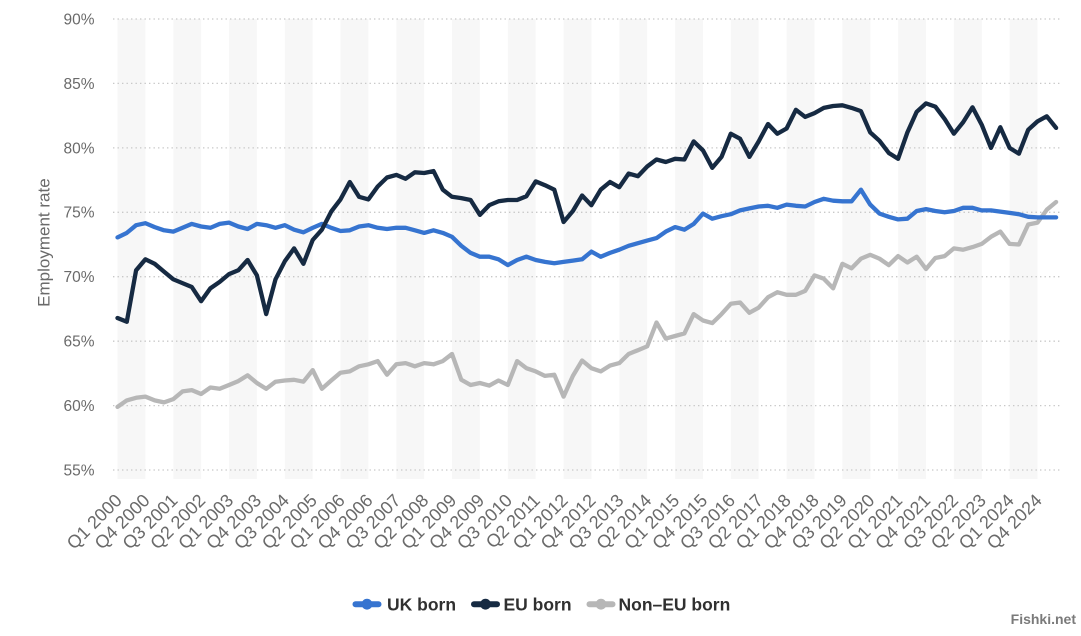 This screenshot has width=1081, height=636. What do you see at coordinates (78, 470) in the screenshot?
I see `svg-text: 55%` at bounding box center [78, 470].